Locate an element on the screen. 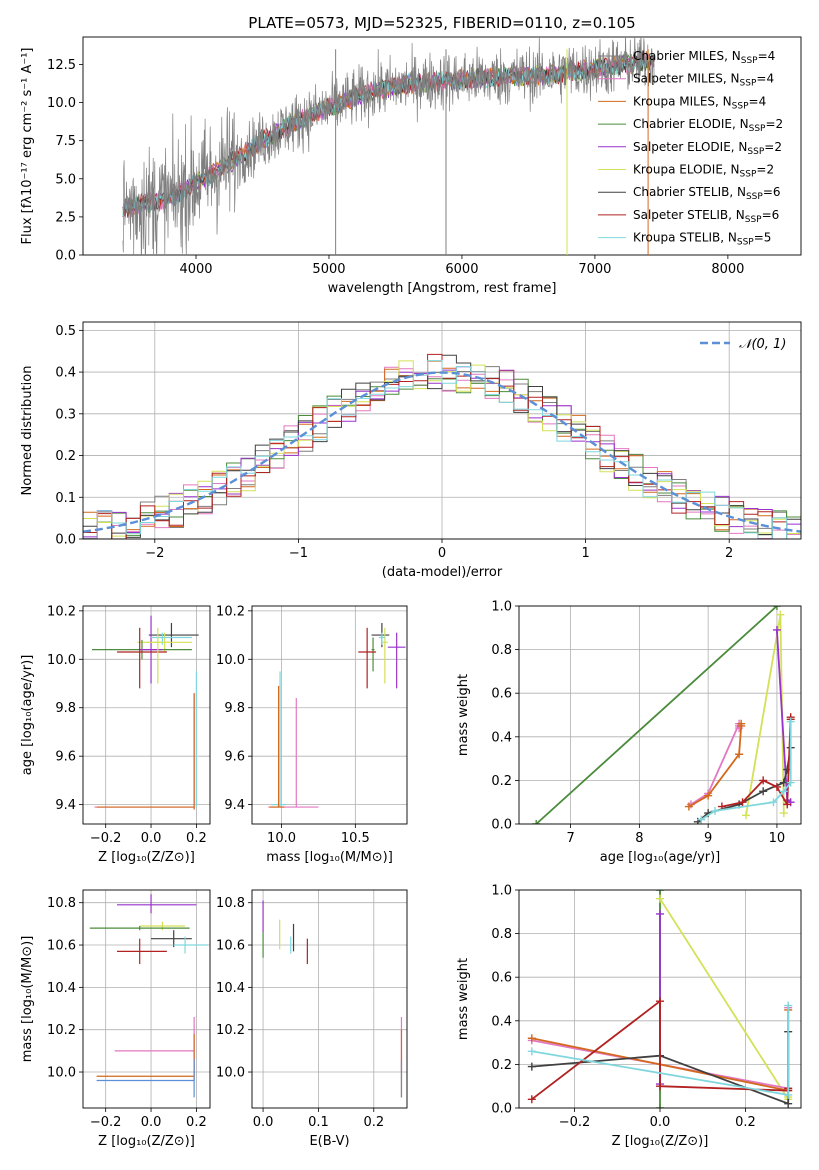  y-axis-label: mass [log₁₀(M/M⊙)] is located at coordinates (27, 999).